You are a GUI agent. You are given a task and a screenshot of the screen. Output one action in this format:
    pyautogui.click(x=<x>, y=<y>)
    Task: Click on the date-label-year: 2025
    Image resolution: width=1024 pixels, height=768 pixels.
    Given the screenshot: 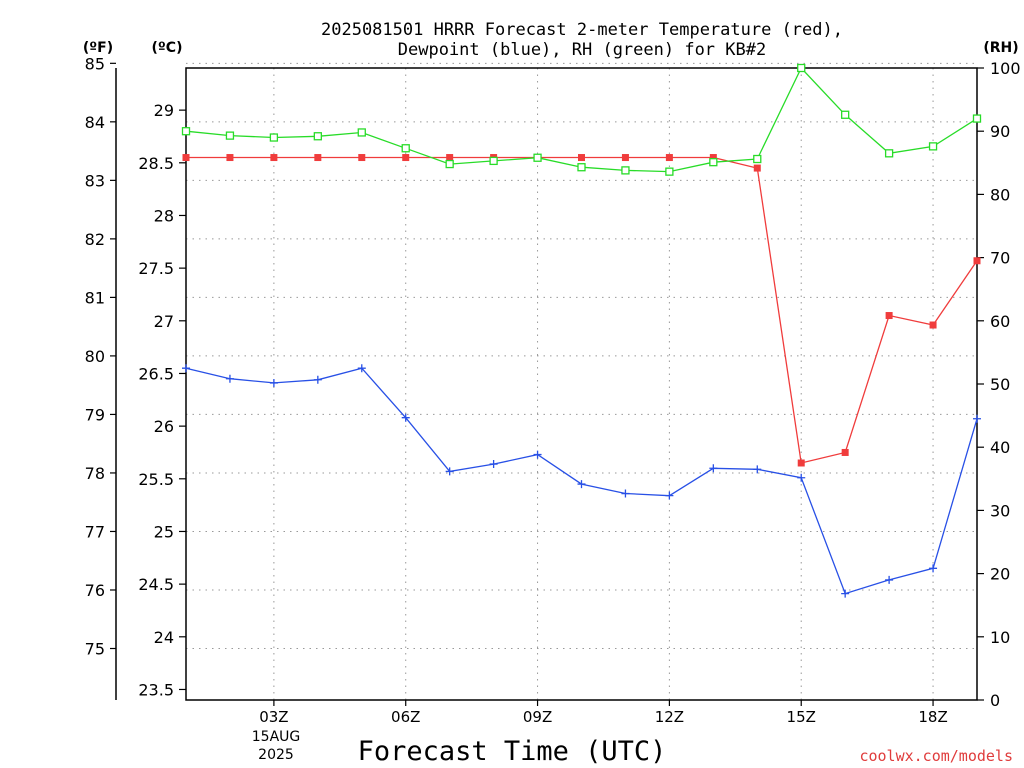 What is the action you would take?
    pyautogui.click(x=276, y=755)
    